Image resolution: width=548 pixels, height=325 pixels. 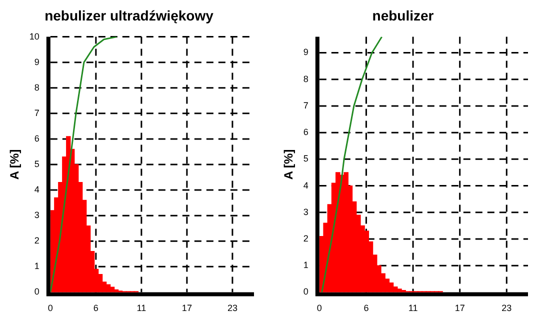 What do you see at coordinates (403, 15) in the screenshot?
I see `chart-title: nebulizer` at bounding box center [403, 15].